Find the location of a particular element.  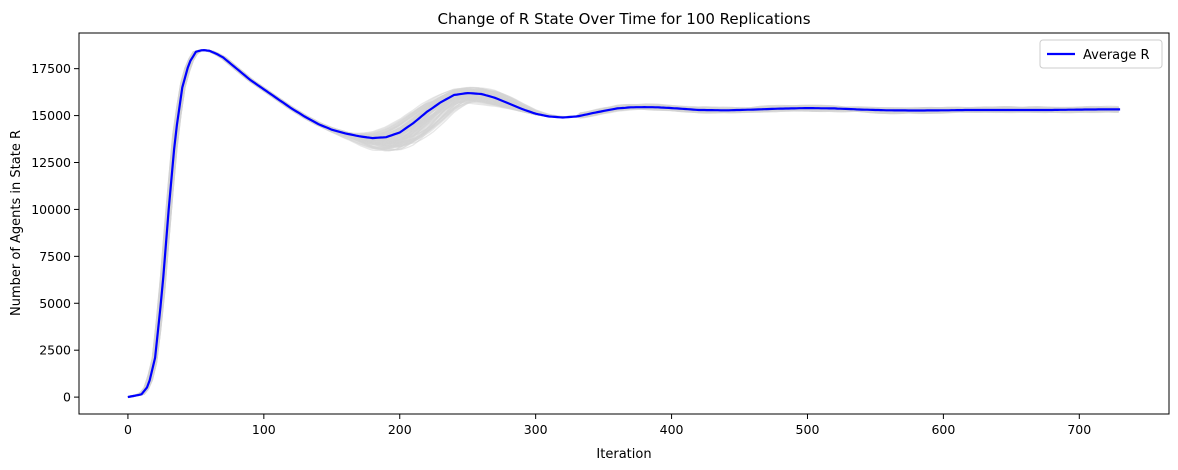

x-axis-label: Iteration is located at coordinates (623, 454).